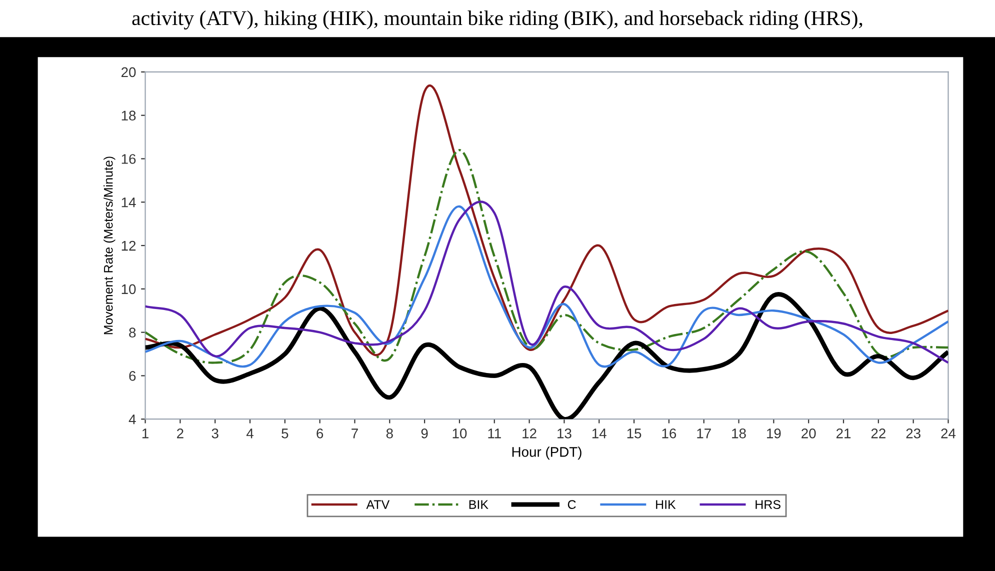 This screenshot has height=571, width=995. Describe the element at coordinates (129, 159) in the screenshot. I see `y-tick-label: 16` at that location.